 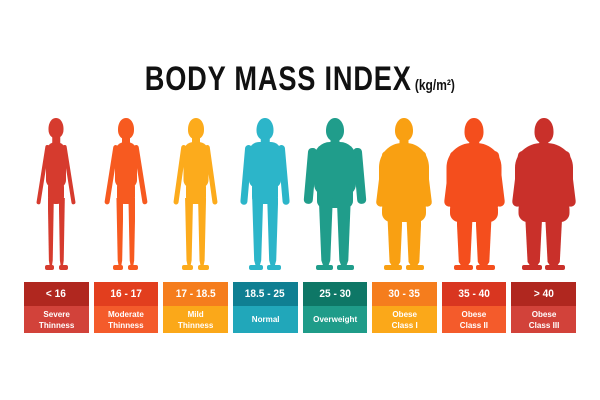 What do you see at coordinates (56, 194) in the screenshot?
I see `person-silhouette-severe-thinness-icon` at bounding box center [56, 194].